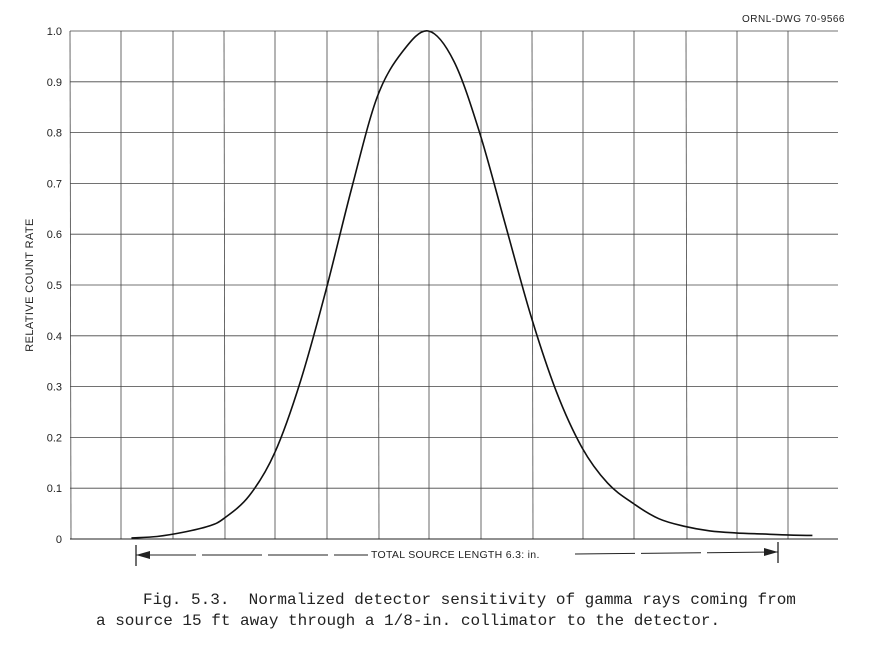  I want to click on y-tick-label: 0.9, so click(54, 83).